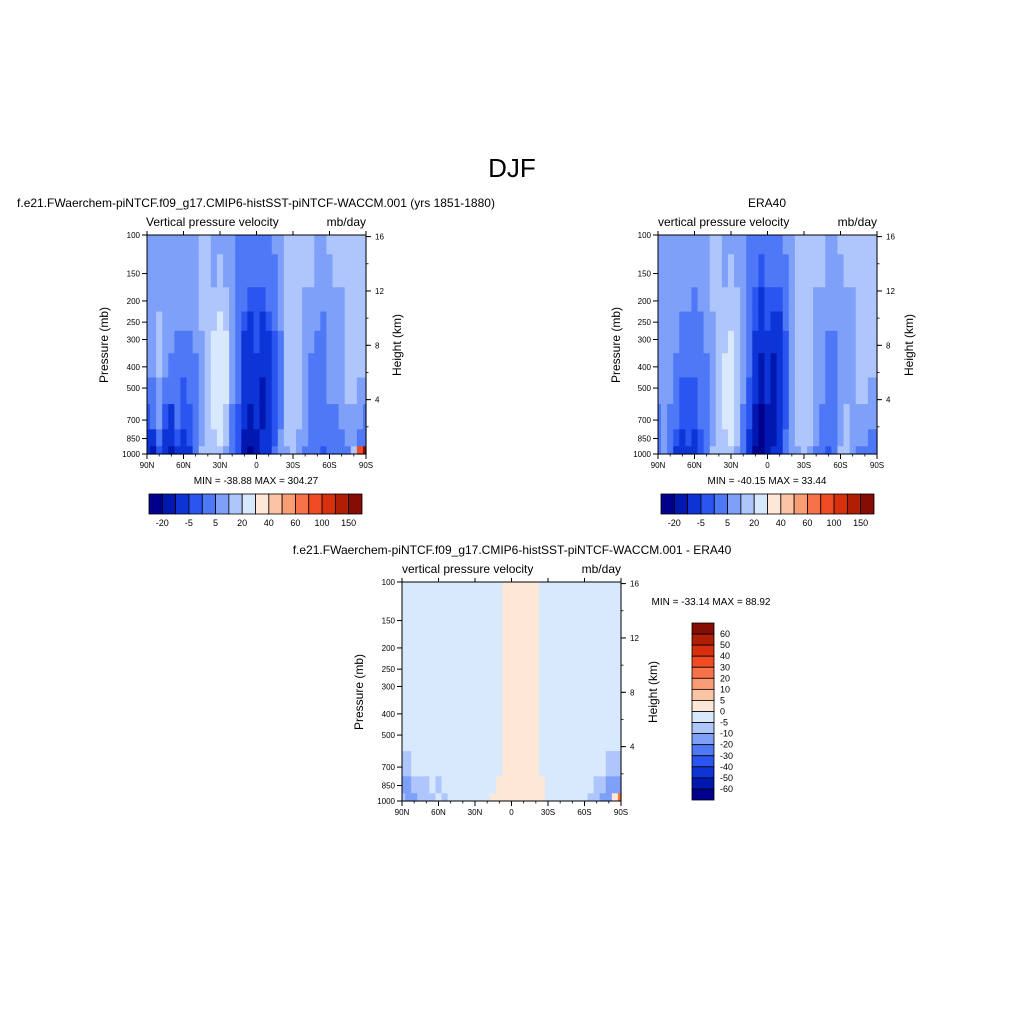 This screenshot has width=1024, height=1024. What do you see at coordinates (722, 700) in the screenshot?
I see `colorbar-label: 5` at bounding box center [722, 700].